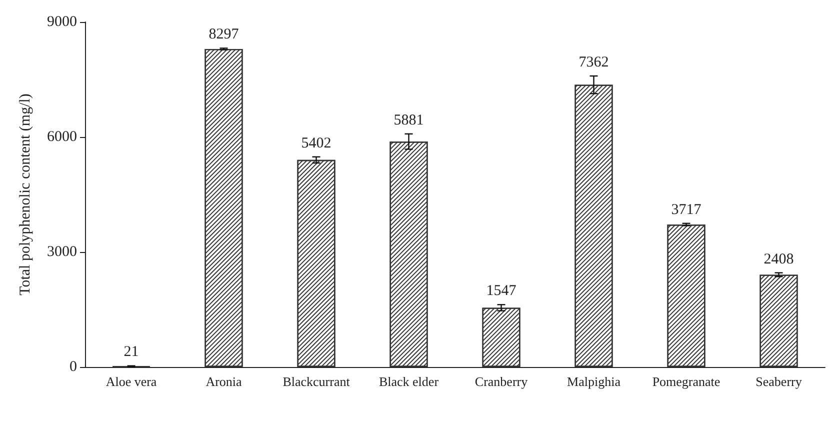 This screenshot has width=837, height=421. What do you see at coordinates (62, 22) in the screenshot?
I see `y-tick-label: 9000` at bounding box center [62, 22].